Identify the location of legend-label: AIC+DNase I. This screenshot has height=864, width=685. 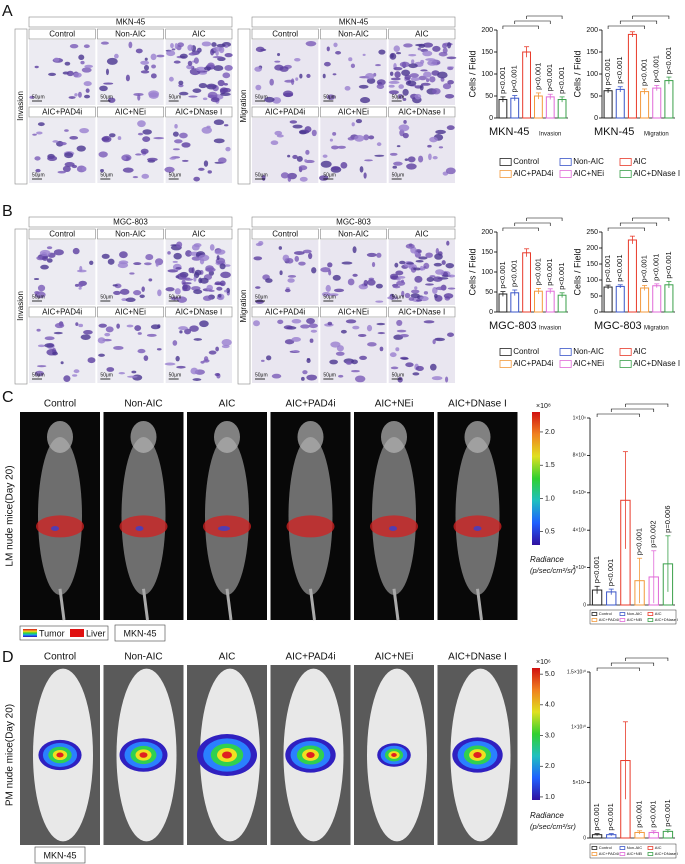
(666, 619).